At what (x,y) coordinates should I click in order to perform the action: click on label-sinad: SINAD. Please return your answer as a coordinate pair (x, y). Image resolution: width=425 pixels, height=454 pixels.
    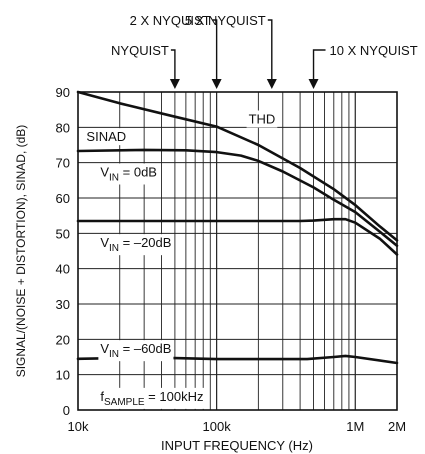
    Looking at the image, I should click on (106, 137).